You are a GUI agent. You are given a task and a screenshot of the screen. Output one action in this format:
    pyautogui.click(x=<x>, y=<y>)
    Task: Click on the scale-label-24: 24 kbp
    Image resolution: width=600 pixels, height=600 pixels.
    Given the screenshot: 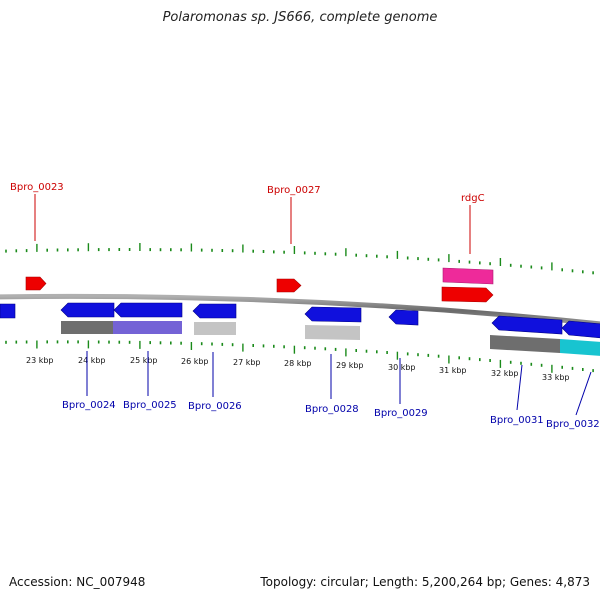 What is the action you would take?
    pyautogui.click(x=92, y=360)
    